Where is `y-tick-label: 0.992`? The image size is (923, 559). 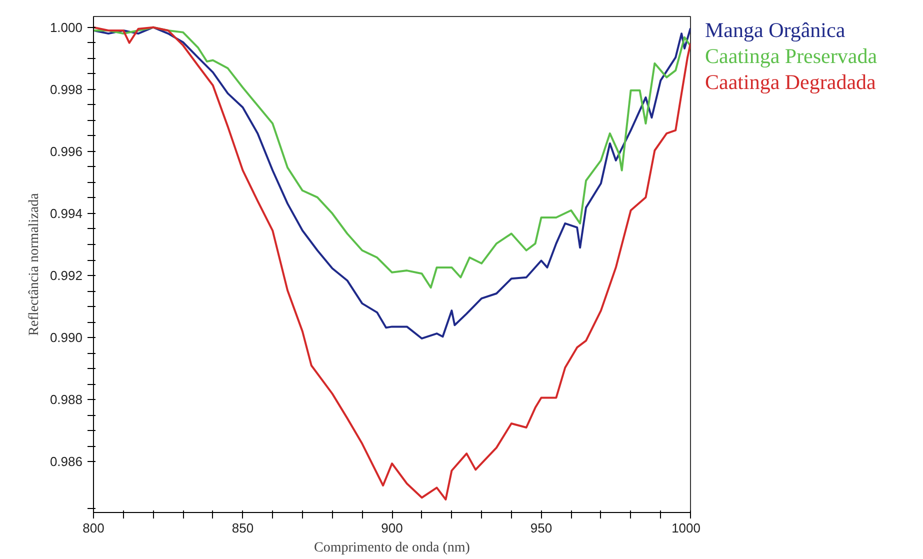 y-tick-label: 0.992 is located at coordinates (66, 276).